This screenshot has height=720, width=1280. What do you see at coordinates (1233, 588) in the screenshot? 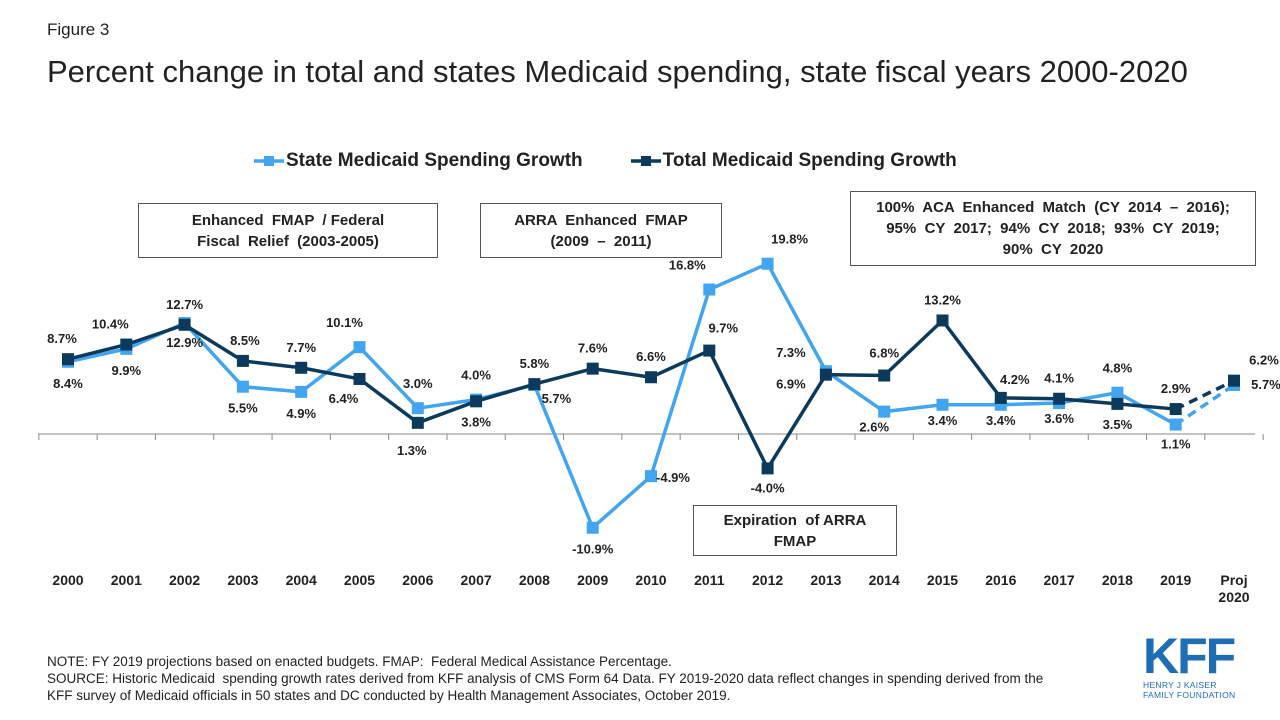
I see `x-tick-label: Proj 2020` at bounding box center [1233, 588].